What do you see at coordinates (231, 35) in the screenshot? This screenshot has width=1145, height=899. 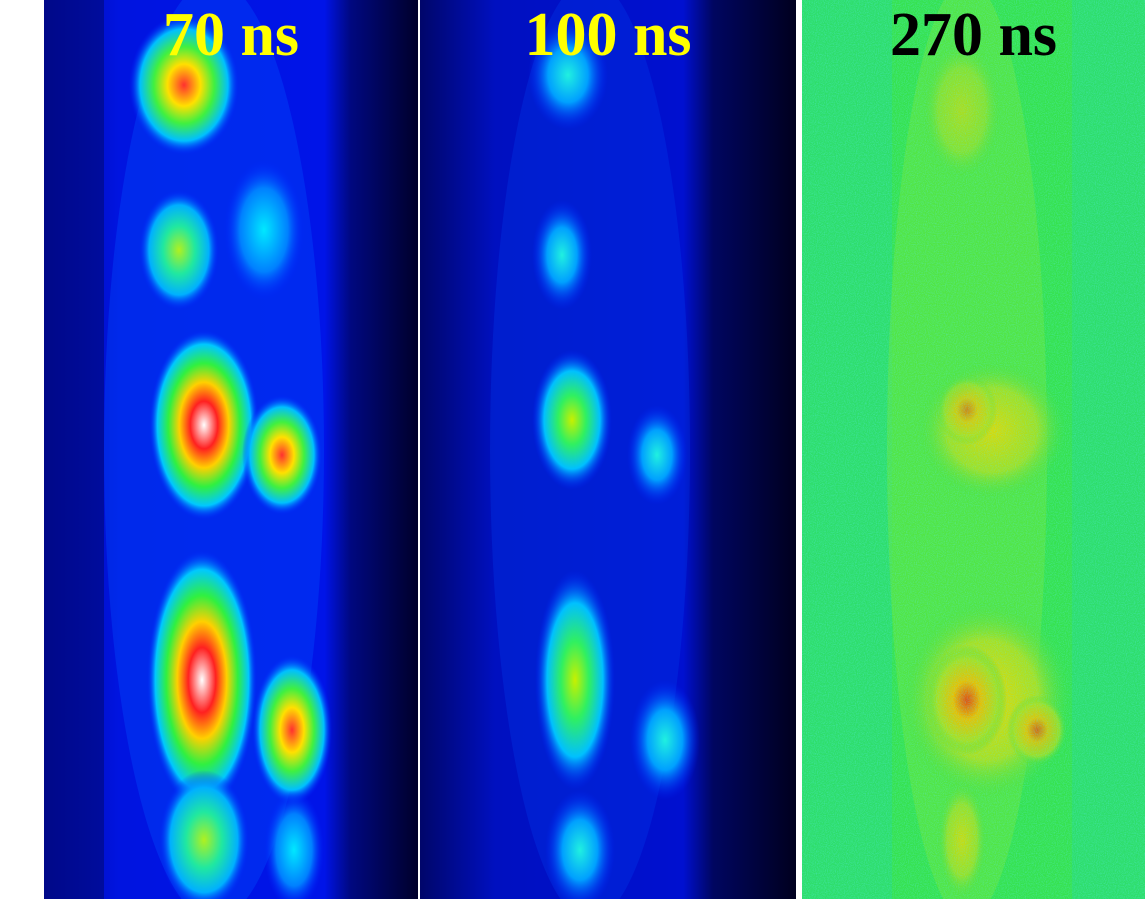 I see `time-label-70ns: 70 ns` at bounding box center [231, 35].